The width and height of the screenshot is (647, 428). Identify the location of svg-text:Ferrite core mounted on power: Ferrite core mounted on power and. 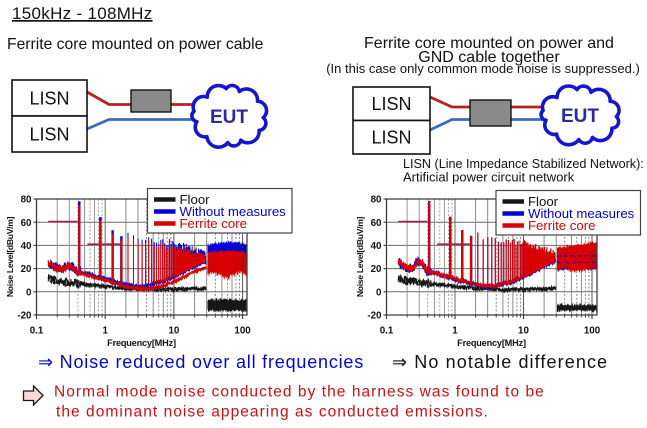
(489, 43).